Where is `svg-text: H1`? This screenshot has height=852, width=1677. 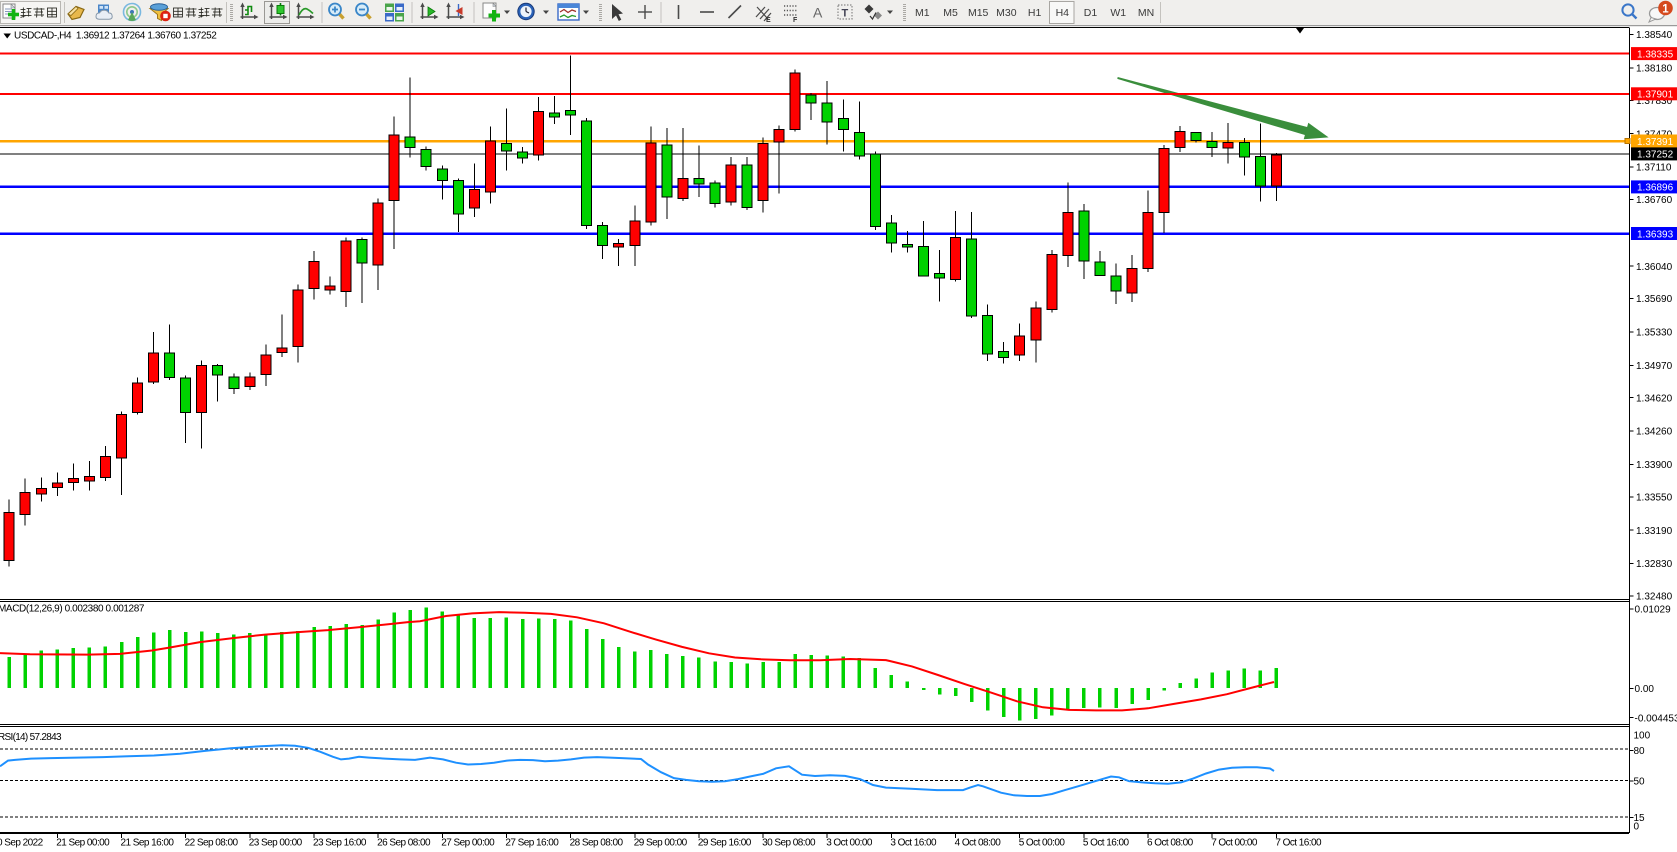
svg-text: H1 is located at coordinates (1035, 13).